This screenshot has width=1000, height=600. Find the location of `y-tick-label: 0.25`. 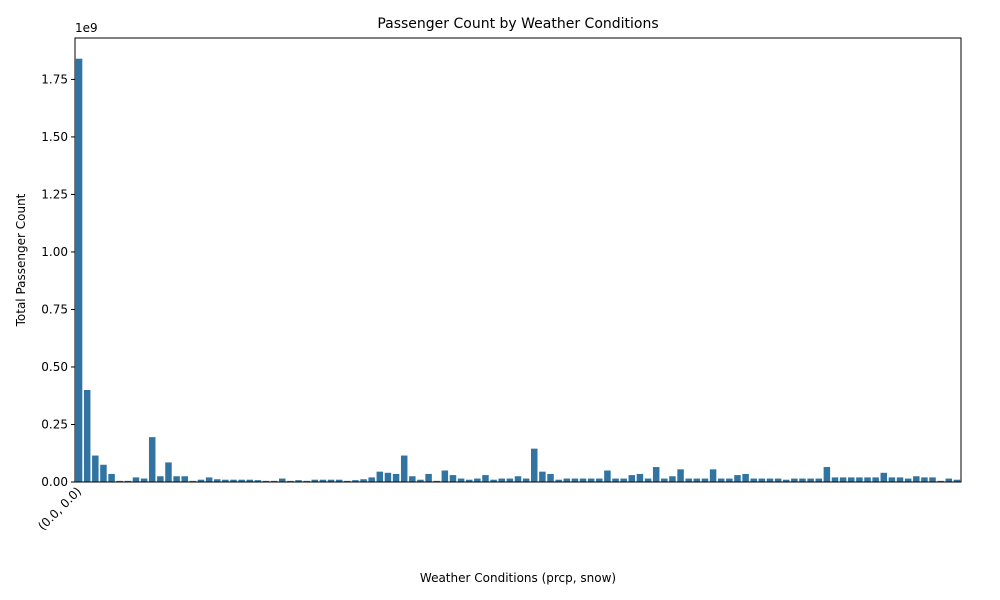

y-tick-label: 0.25 is located at coordinates (54, 424).